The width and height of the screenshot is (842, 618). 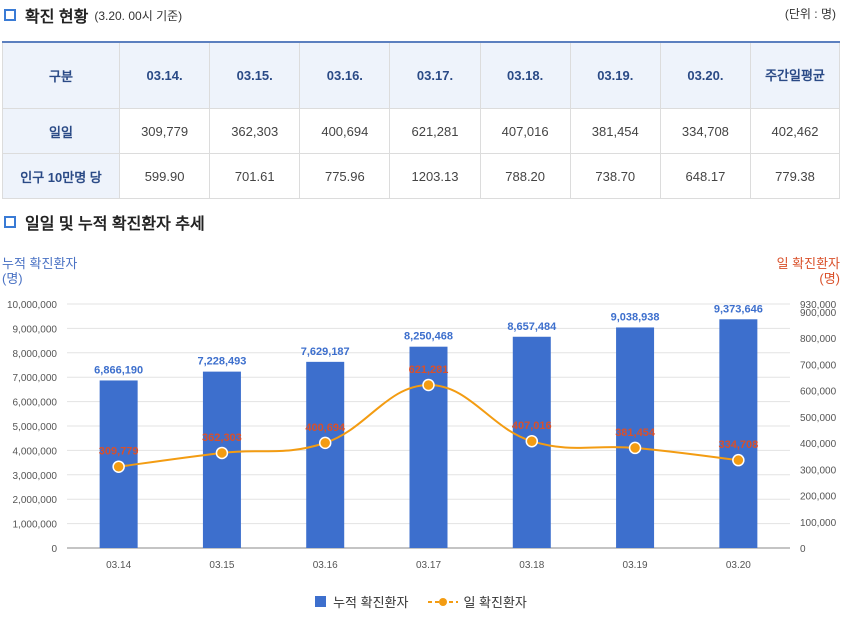 I want to click on table-cell: 701.61, so click(x=255, y=176).